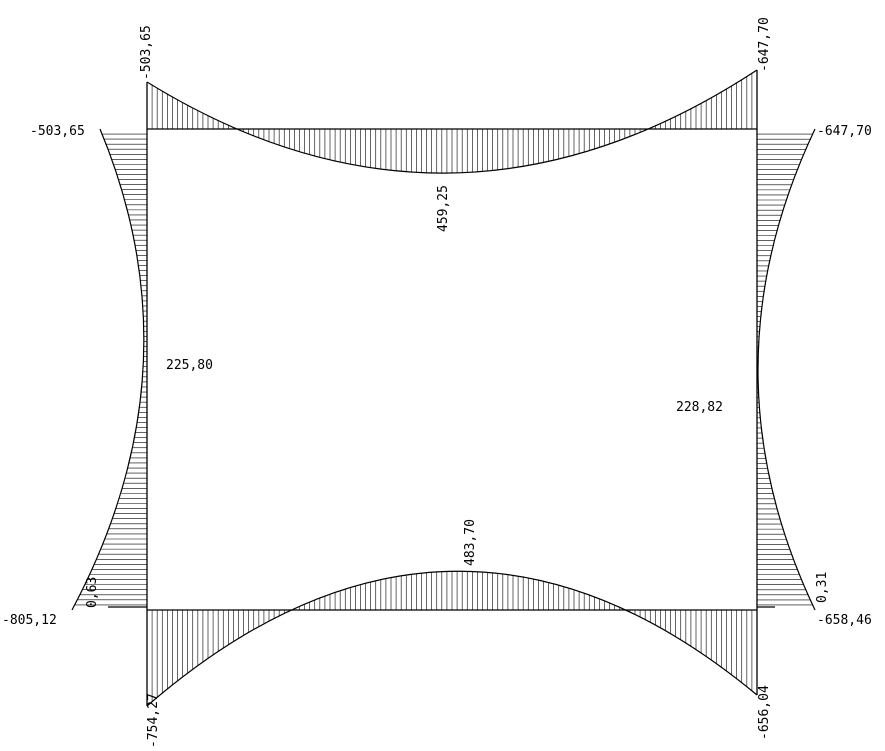 This screenshot has width=885, height=751. Describe the element at coordinates (92, 592) in the screenshot. I see `label-bottom-left-small: 0,63` at that location.